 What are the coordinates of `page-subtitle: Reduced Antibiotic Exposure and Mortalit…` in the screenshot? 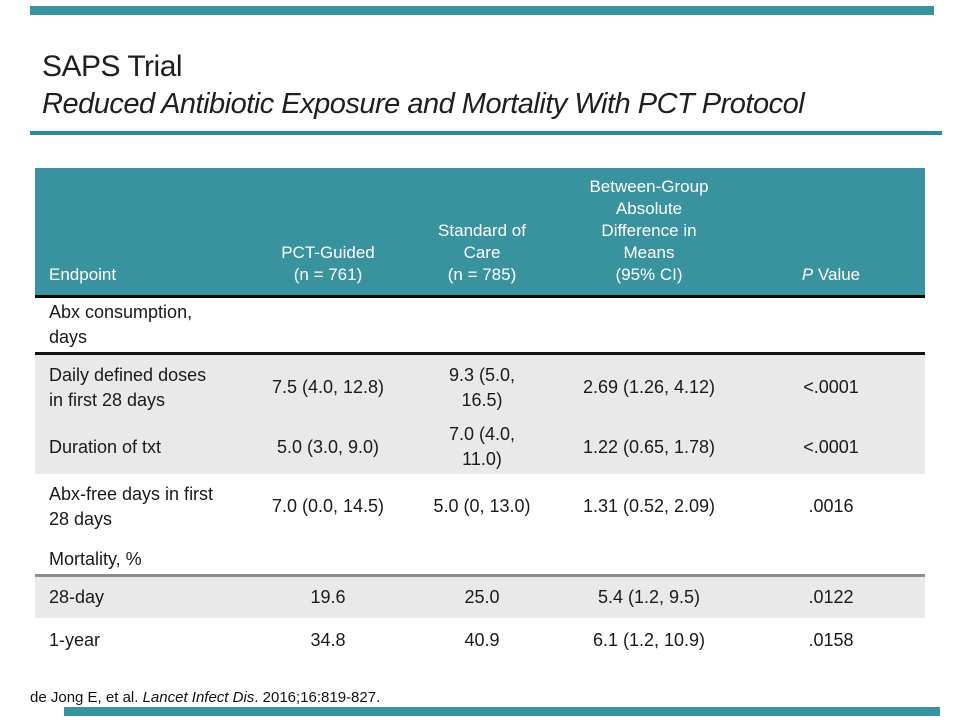 It's located at (423, 104).